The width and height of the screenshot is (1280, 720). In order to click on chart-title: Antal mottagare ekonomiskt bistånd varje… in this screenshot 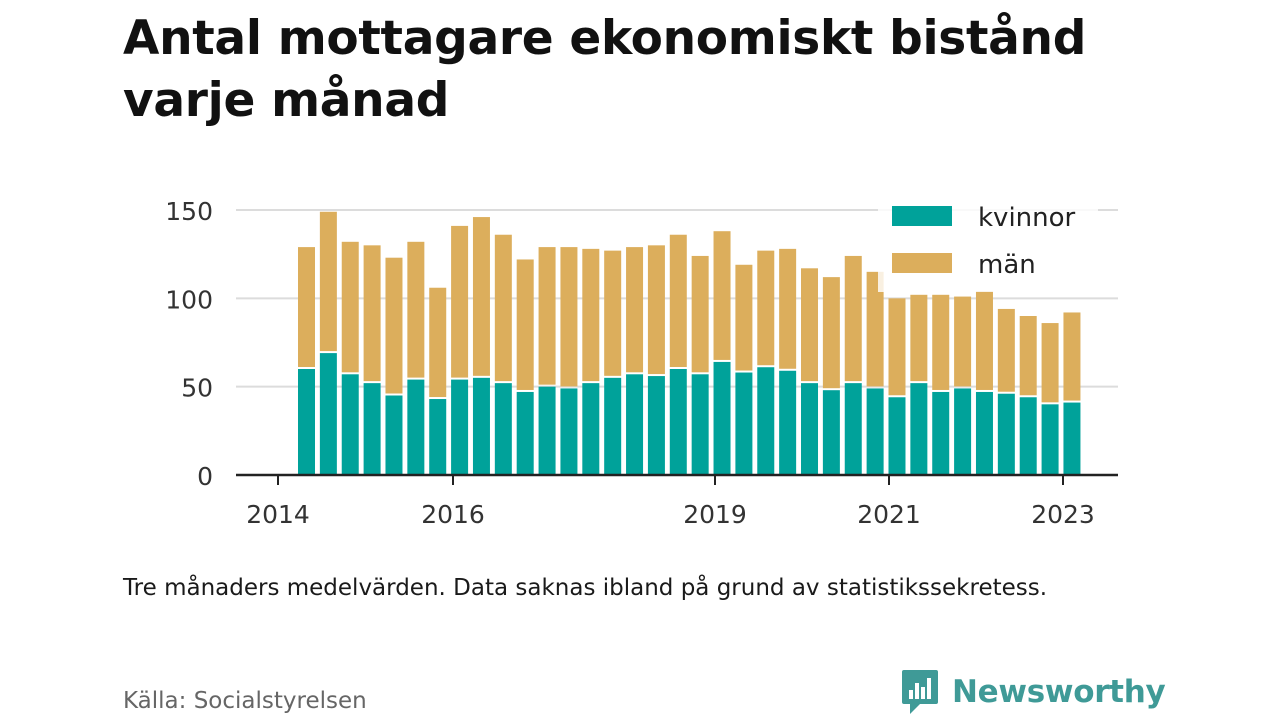, I will do `click(605, 69)`.